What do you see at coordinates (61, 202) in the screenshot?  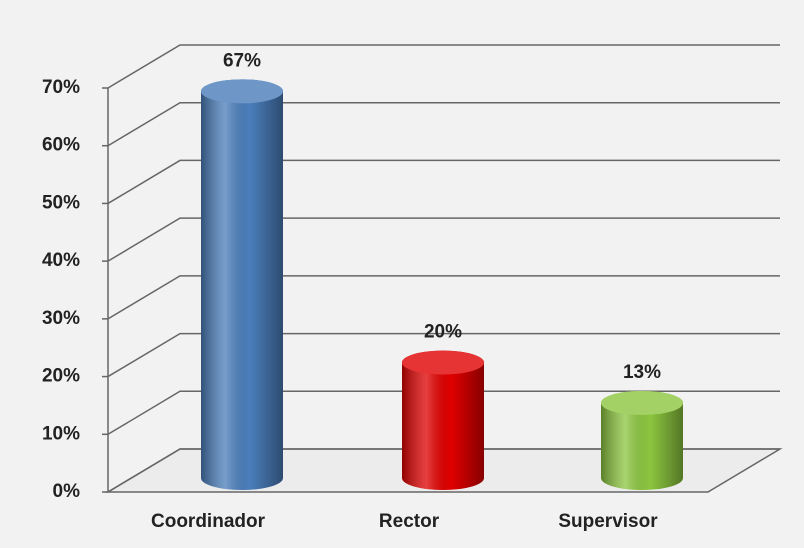 I see `y-tick-label: 50%` at bounding box center [61, 202].